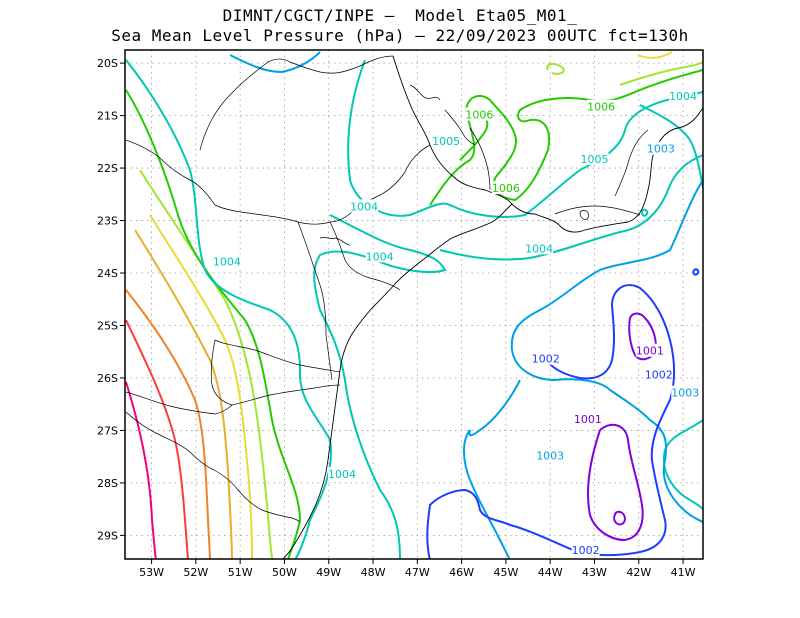  I want to click on isobar-1003-mark, so click(696, 272).